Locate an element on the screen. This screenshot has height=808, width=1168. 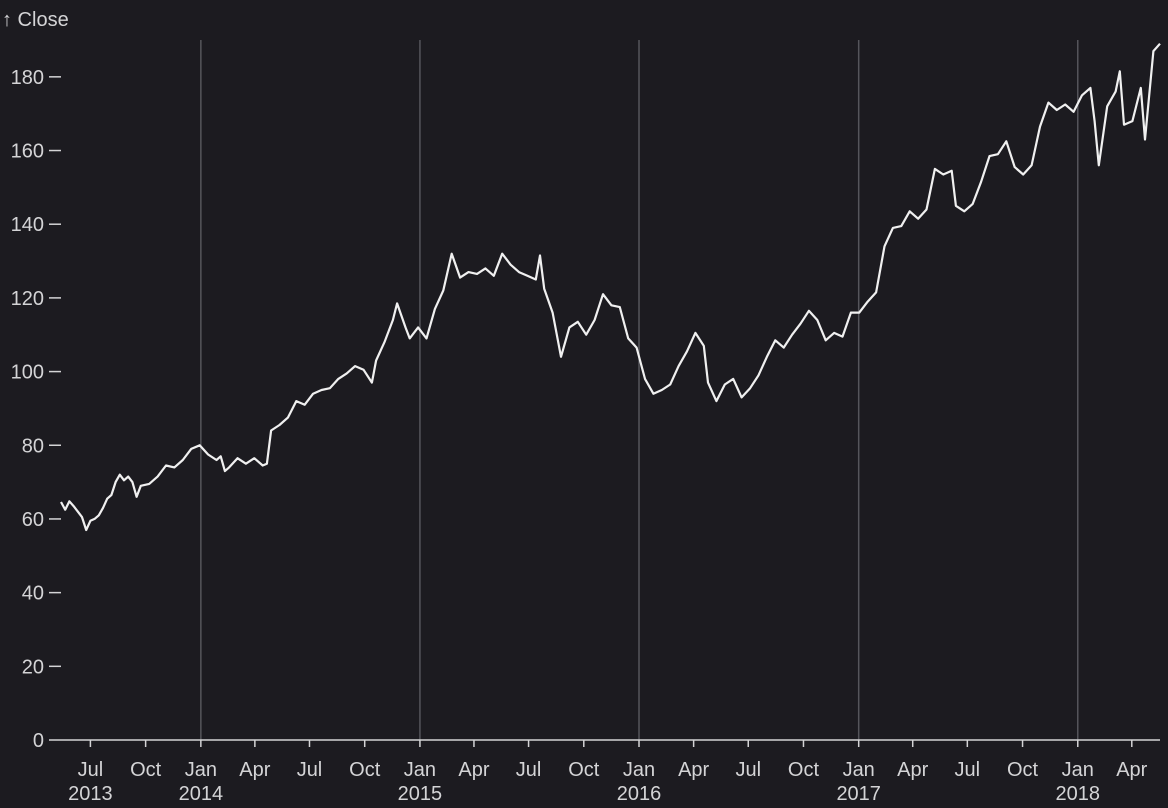
x-tick-year-label: 2015 is located at coordinates (420, 794).